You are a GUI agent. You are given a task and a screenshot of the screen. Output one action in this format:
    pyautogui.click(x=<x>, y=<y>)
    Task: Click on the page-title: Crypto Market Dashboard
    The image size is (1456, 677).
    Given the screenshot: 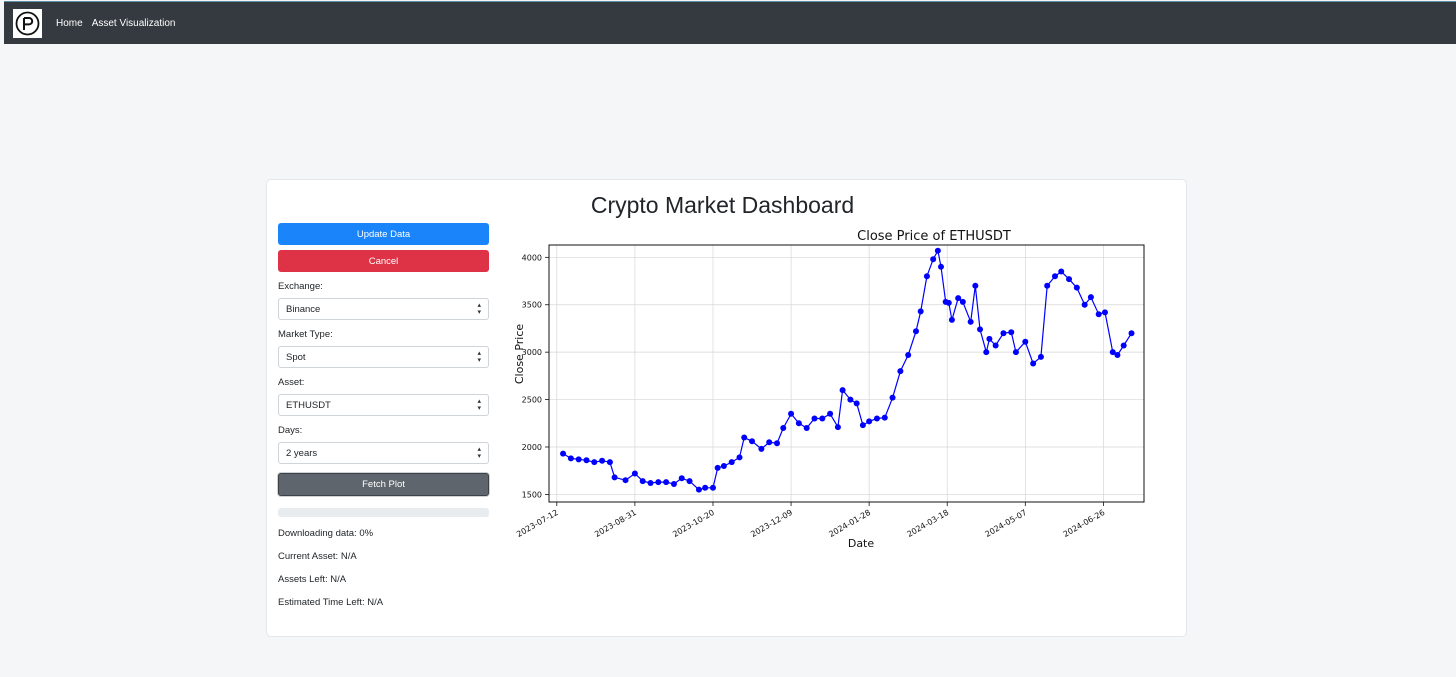 What is the action you would take?
    pyautogui.click(x=722, y=205)
    